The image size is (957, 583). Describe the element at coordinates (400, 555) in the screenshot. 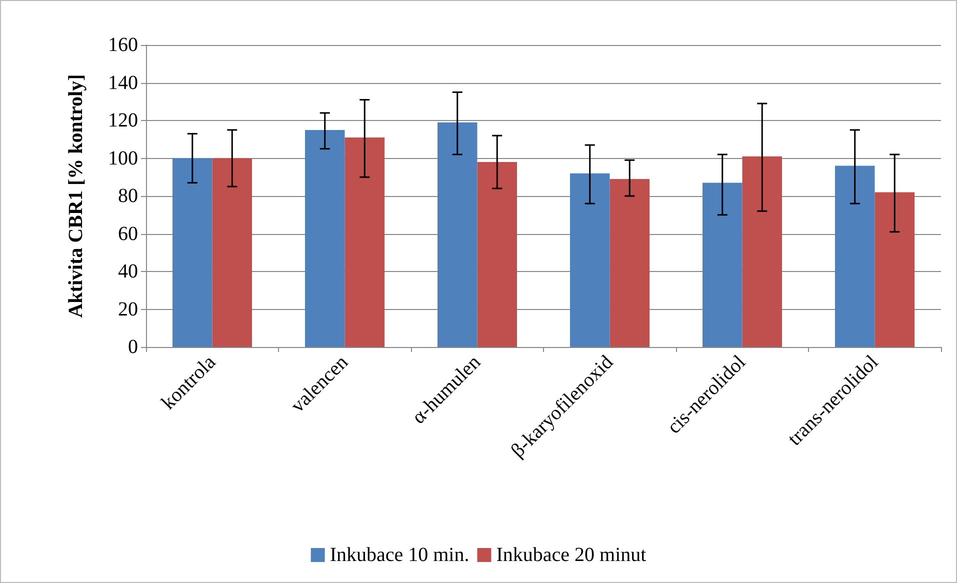

I see `legend-label: Inkubace 10 min.` at that location.